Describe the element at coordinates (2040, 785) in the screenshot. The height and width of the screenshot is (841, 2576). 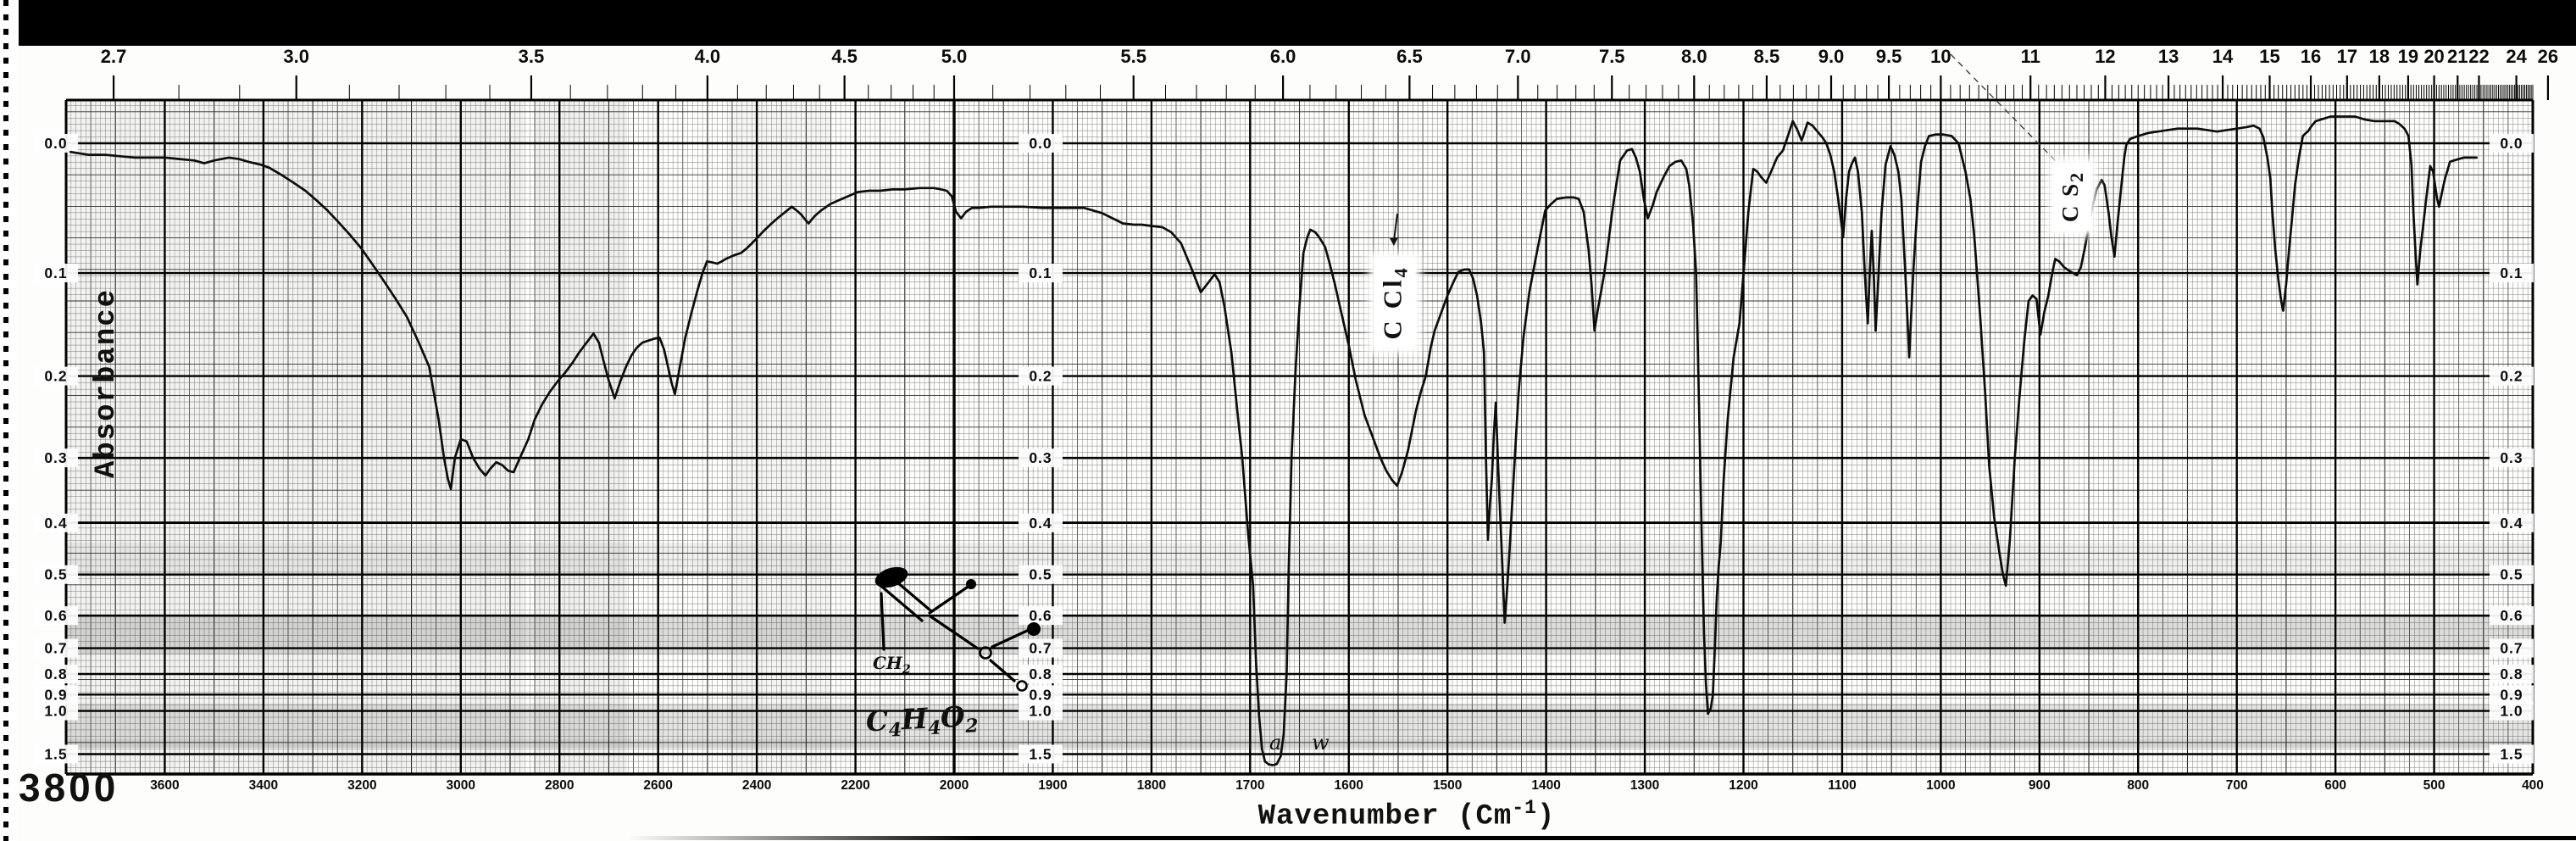
I see `wavenumber-tick-label: 900` at that location.